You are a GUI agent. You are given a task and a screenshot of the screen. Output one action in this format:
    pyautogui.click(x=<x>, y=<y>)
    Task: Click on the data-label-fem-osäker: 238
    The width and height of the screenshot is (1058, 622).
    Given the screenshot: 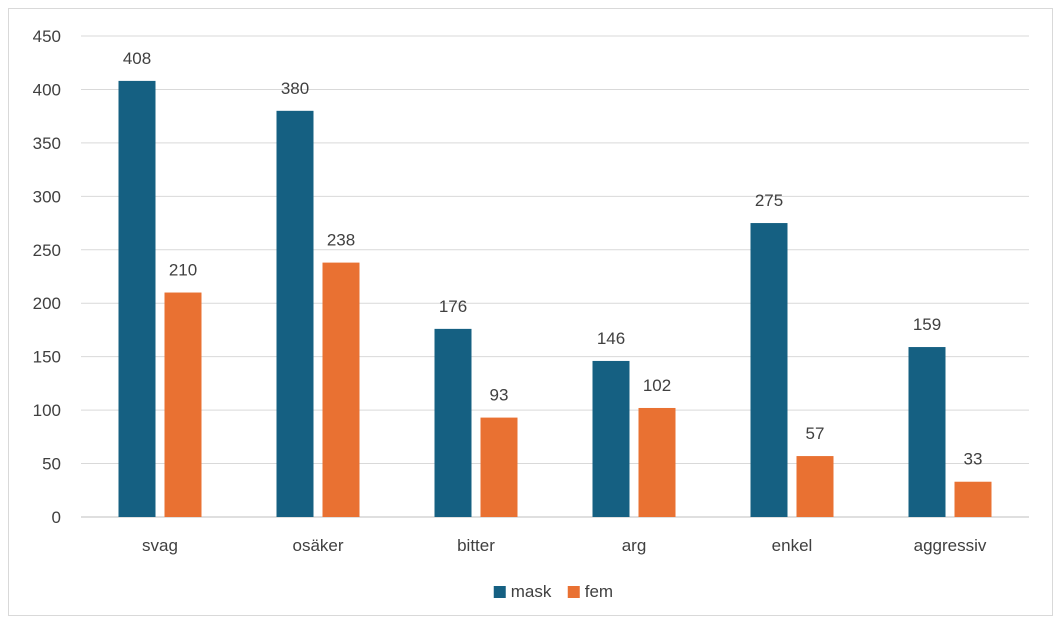 What is the action you would take?
    pyautogui.click(x=341, y=240)
    